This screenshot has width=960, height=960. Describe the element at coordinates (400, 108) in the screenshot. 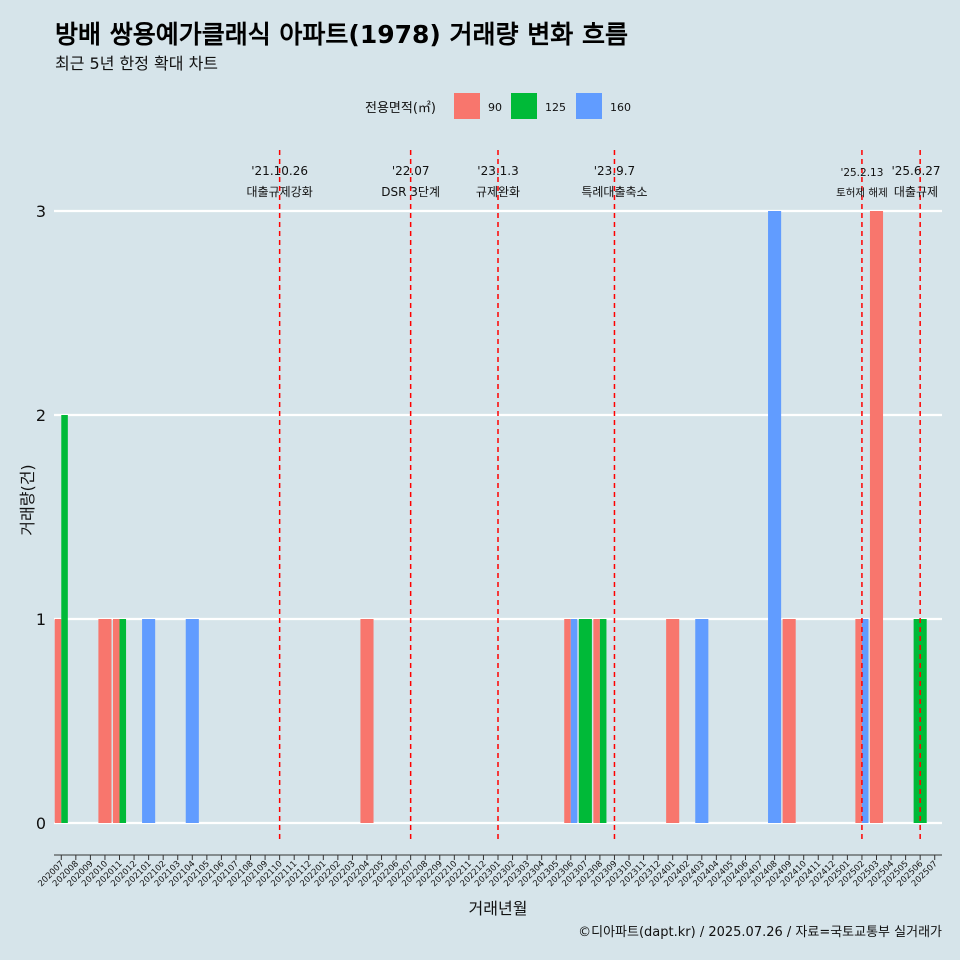

I see `legend-title: 전용면적(㎡)` at that location.